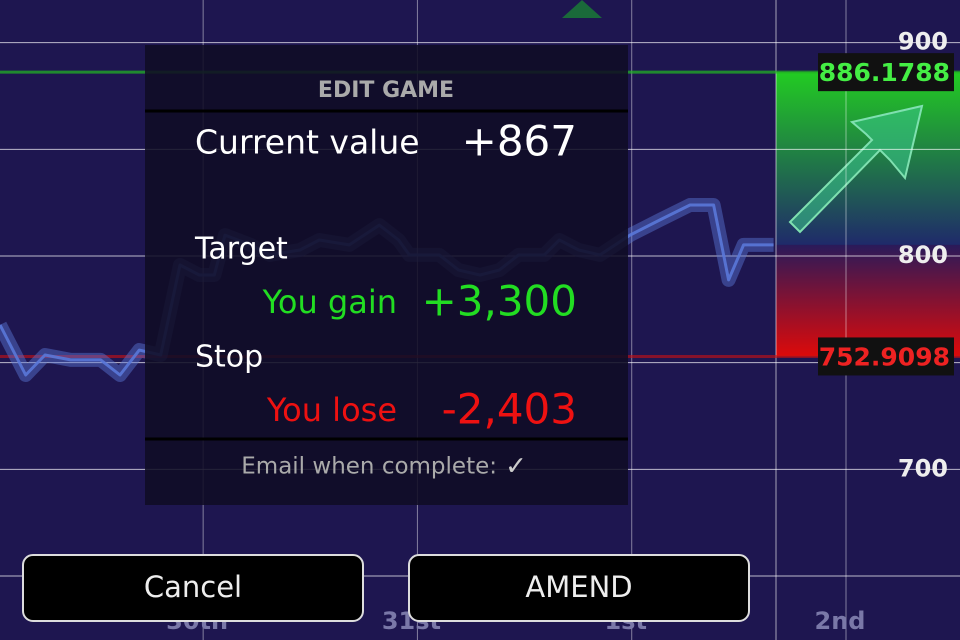 The width and height of the screenshot is (960, 640). I want to click on button-label: AMEND, so click(578, 587).